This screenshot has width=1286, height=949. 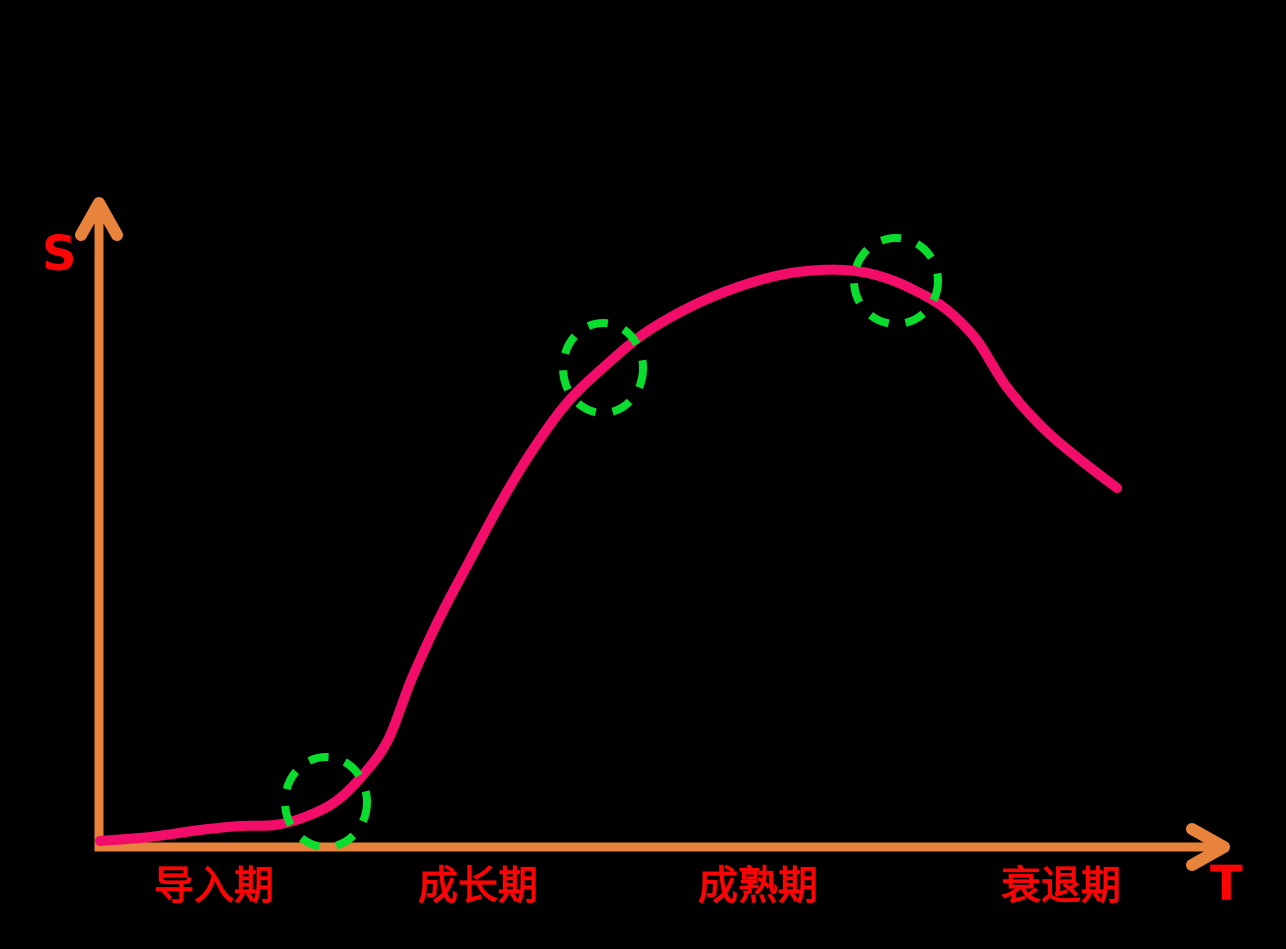 What do you see at coordinates (1061, 886) in the screenshot?
I see `stage-label-decline: 衰退期` at bounding box center [1061, 886].